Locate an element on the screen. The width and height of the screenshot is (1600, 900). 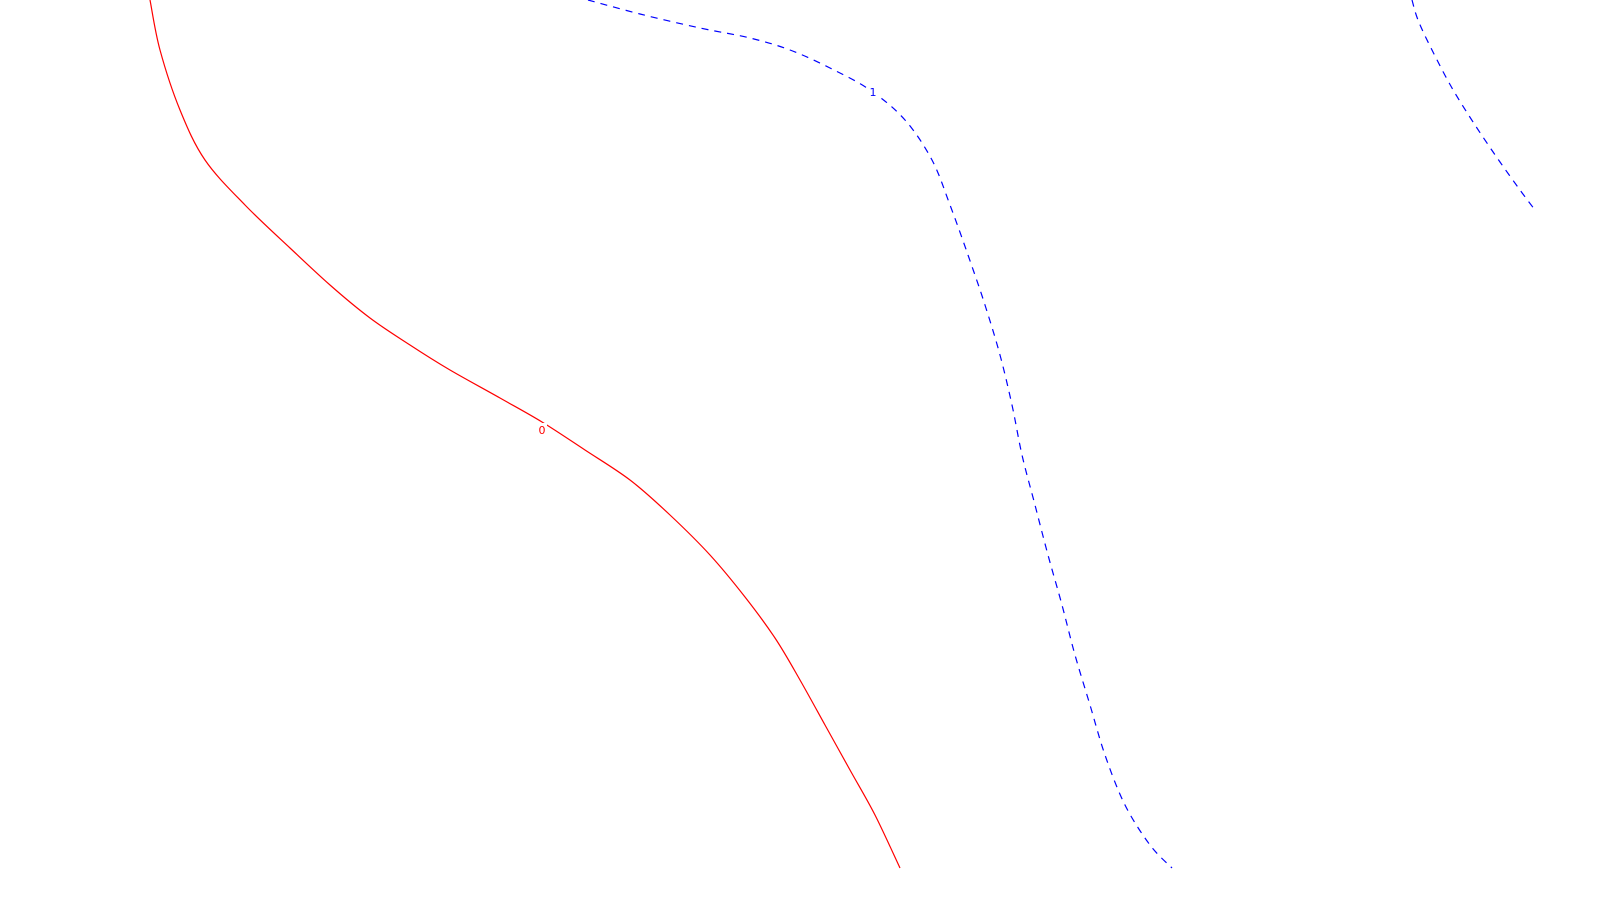
contour-label-level-0: 0 is located at coordinates (542, 430).